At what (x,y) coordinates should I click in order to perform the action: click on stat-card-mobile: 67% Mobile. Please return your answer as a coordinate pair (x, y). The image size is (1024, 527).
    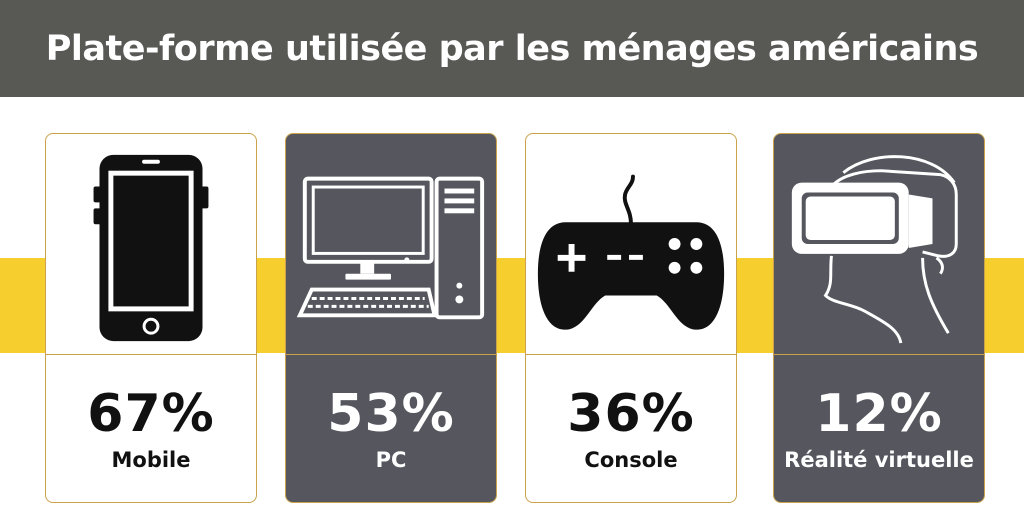
    Looking at the image, I should click on (151, 318).